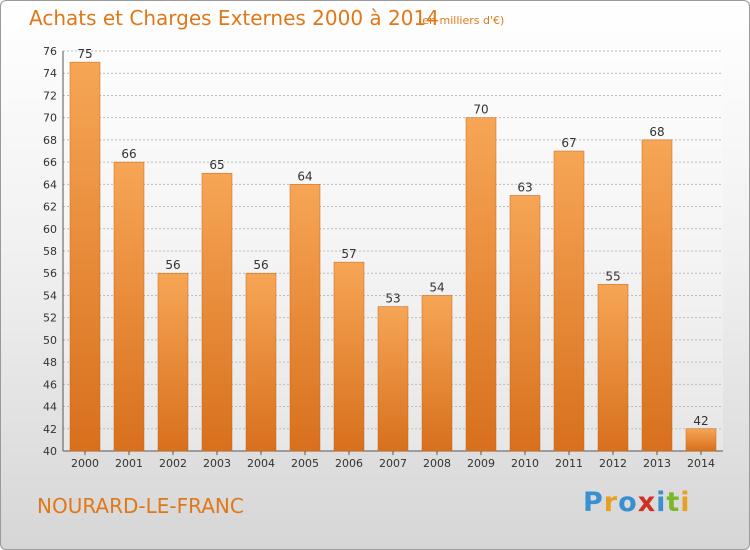 The width and height of the screenshot is (750, 550). What do you see at coordinates (217, 463) in the screenshot?
I see `x-tick-label: 2003` at bounding box center [217, 463].